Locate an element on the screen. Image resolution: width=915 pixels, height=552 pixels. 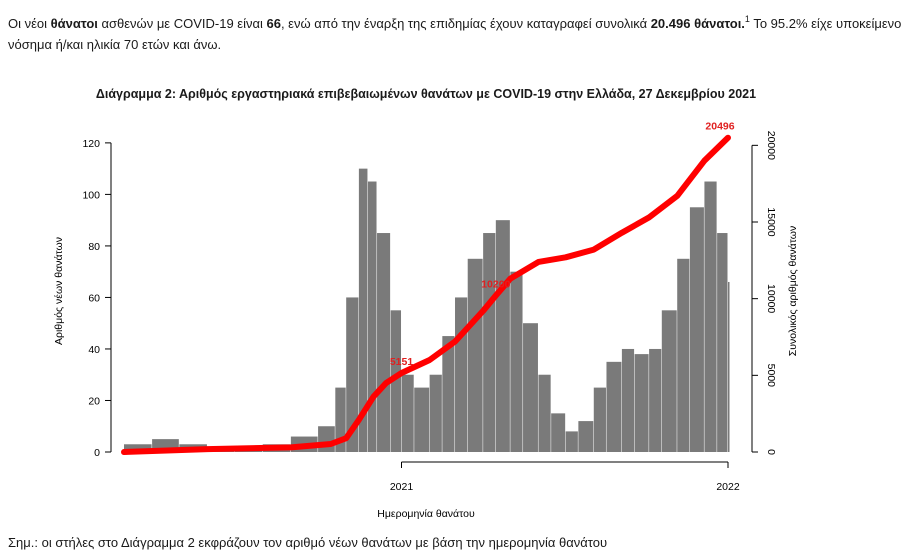
y-tick-label: 60 is located at coordinates (94, 298).